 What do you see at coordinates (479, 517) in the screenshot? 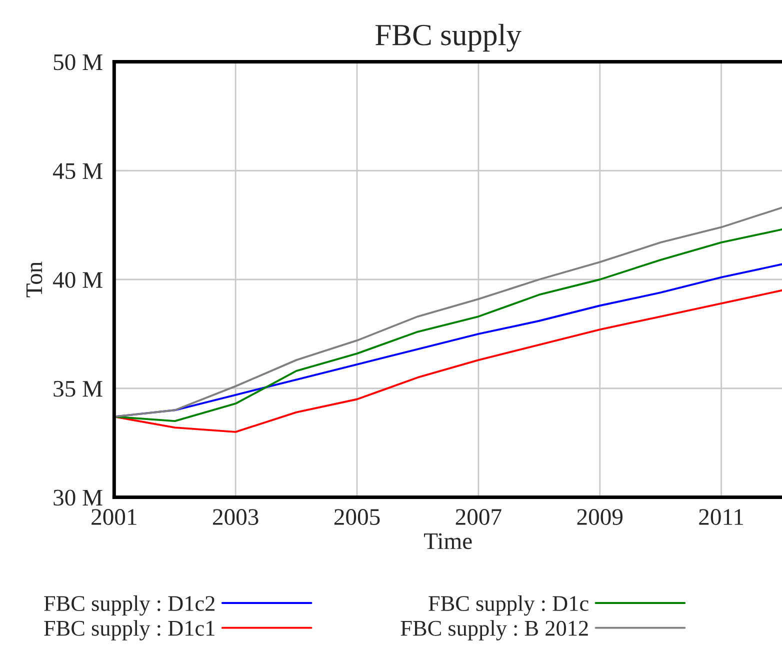
I see `x-tick-label: 2007` at bounding box center [479, 517].